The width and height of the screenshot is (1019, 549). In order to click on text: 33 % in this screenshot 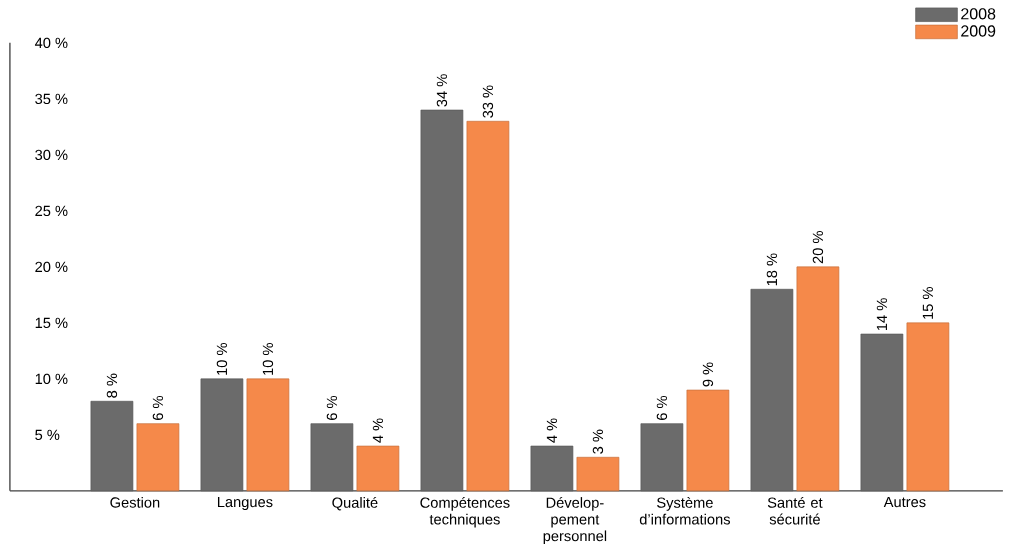, I will do `click(488, 102)`.